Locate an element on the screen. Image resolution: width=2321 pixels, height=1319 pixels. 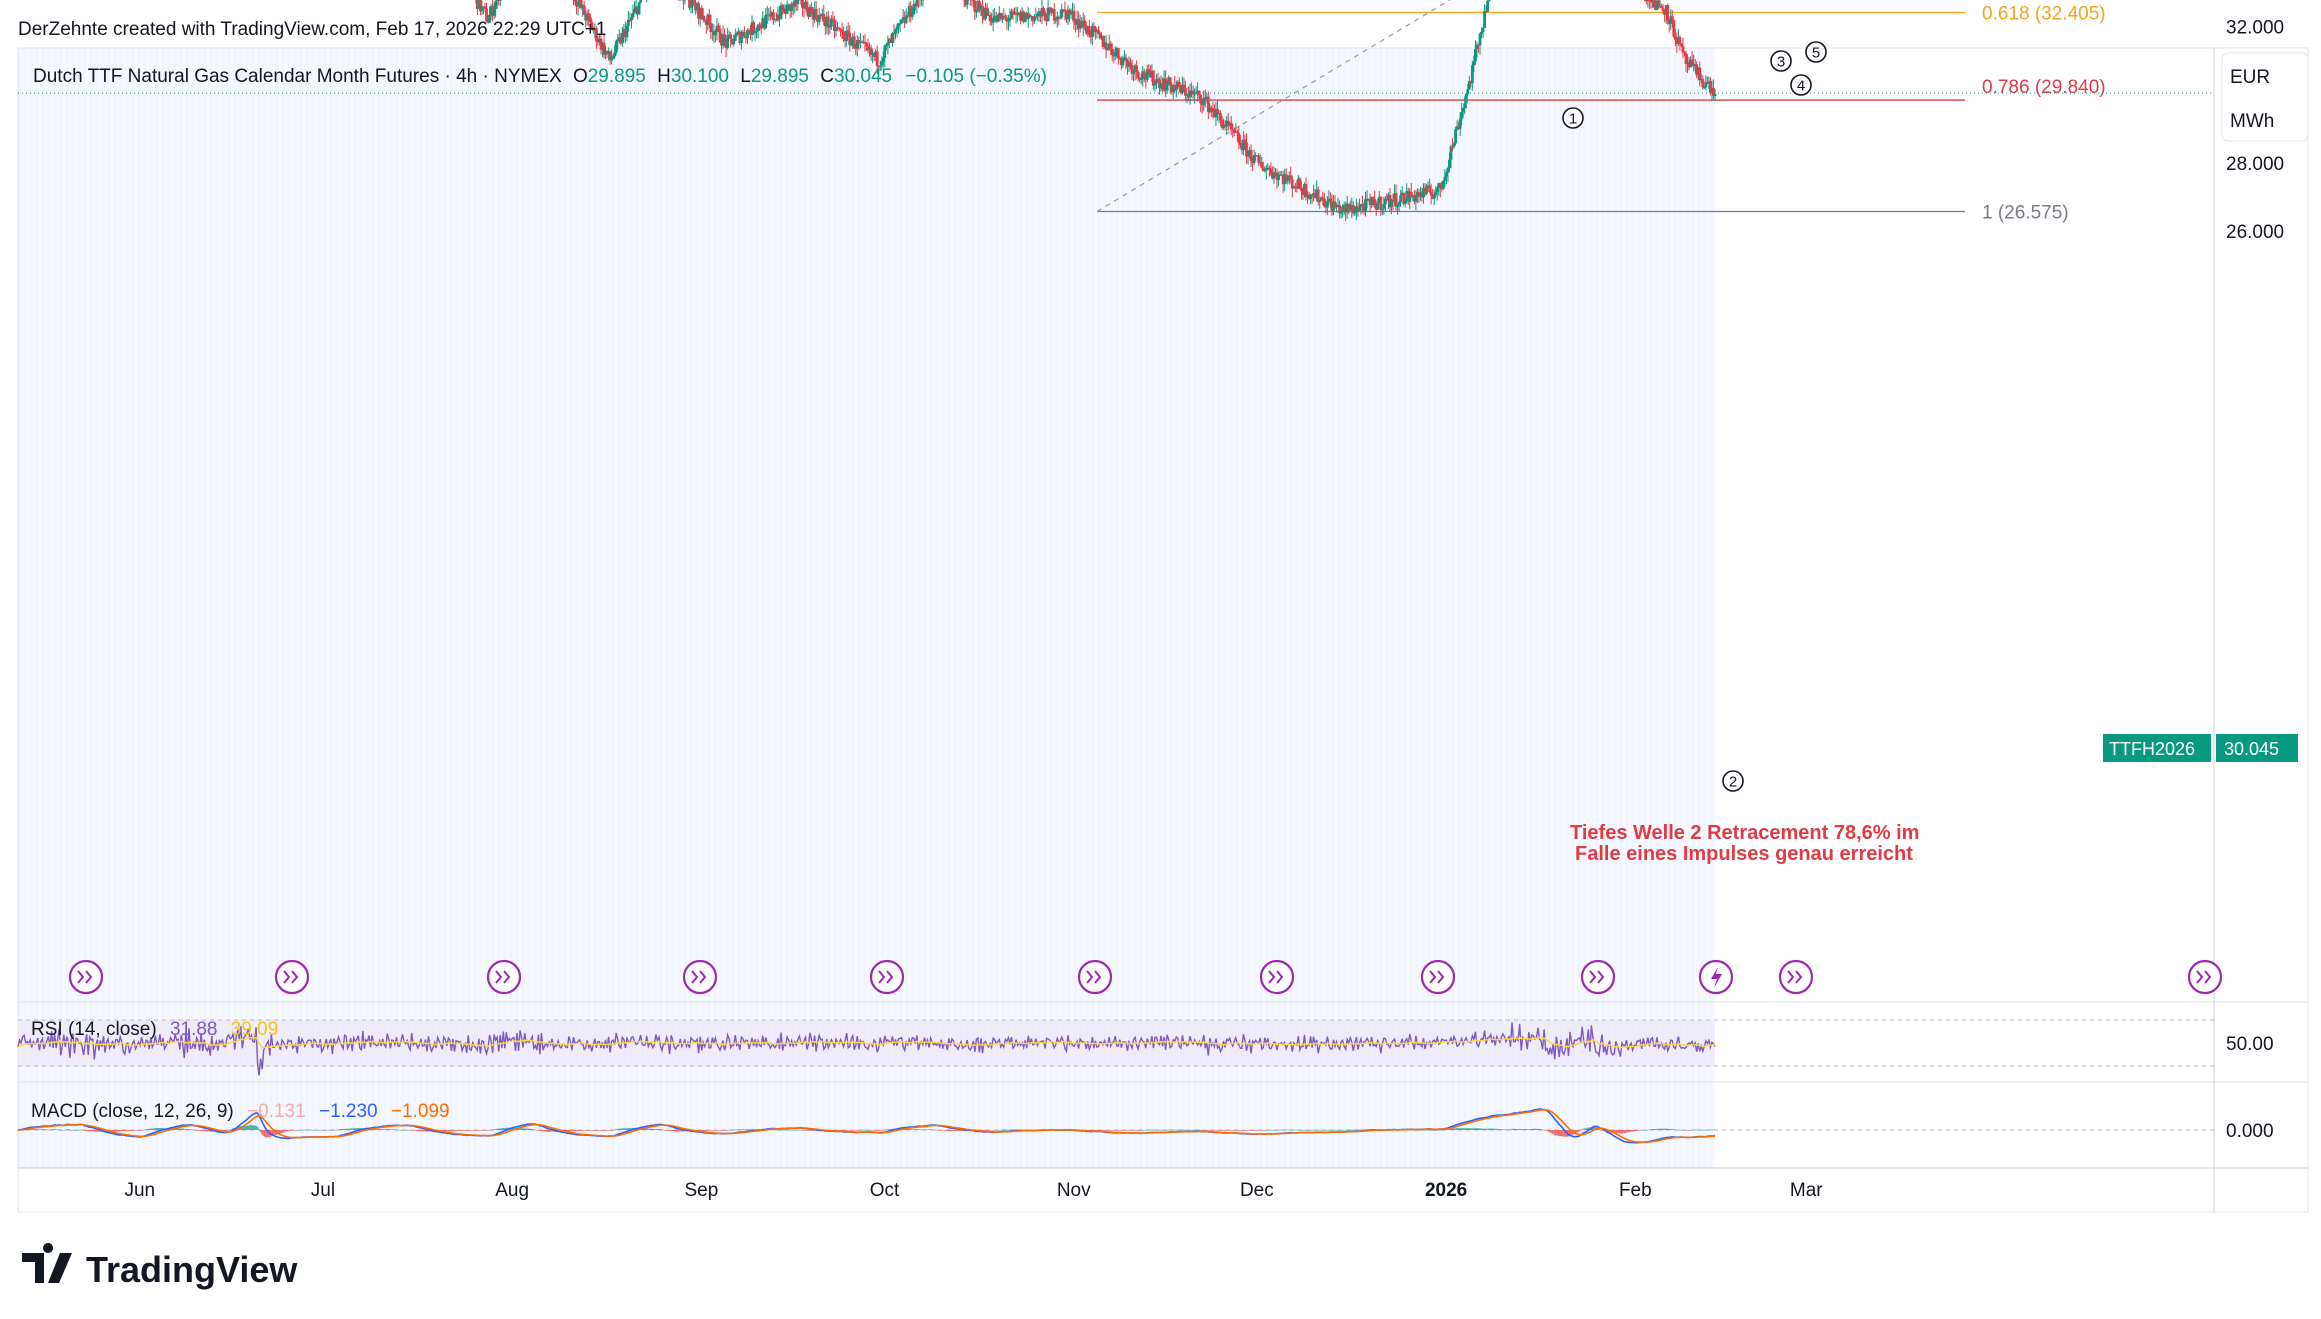
rsi-pane is located at coordinates (1115, 1047).